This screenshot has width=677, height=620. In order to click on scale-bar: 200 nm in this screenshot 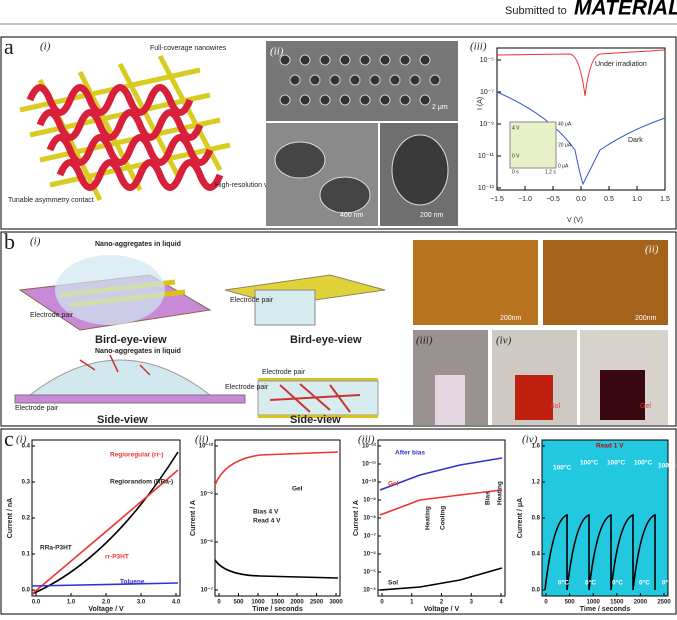, I will do `click(432, 215)`.